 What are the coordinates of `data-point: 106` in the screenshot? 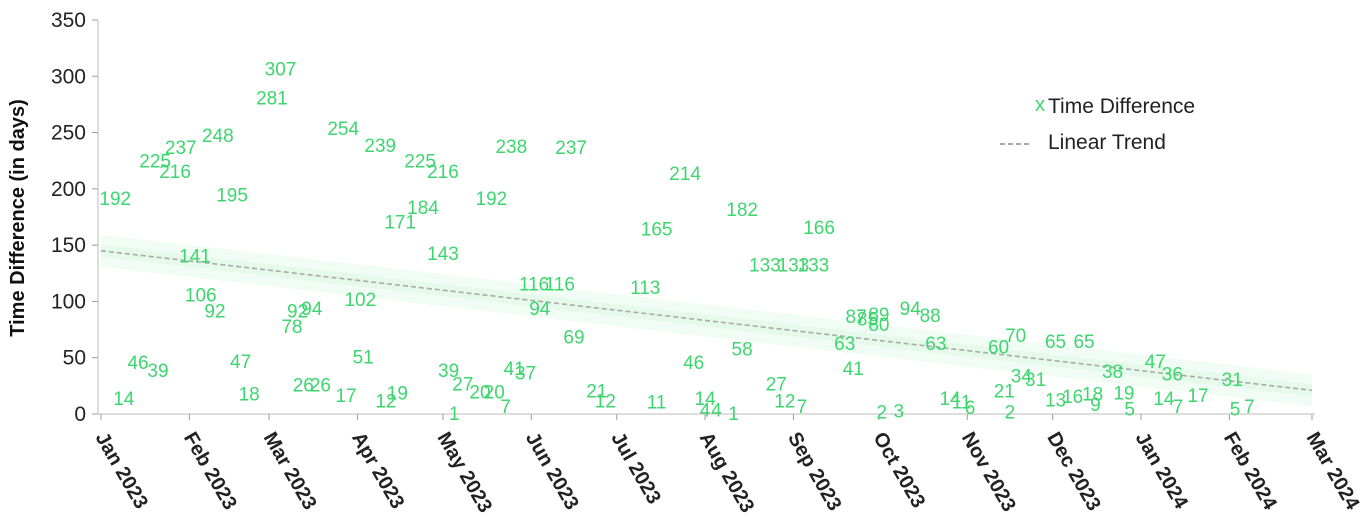 It's located at (201, 296).